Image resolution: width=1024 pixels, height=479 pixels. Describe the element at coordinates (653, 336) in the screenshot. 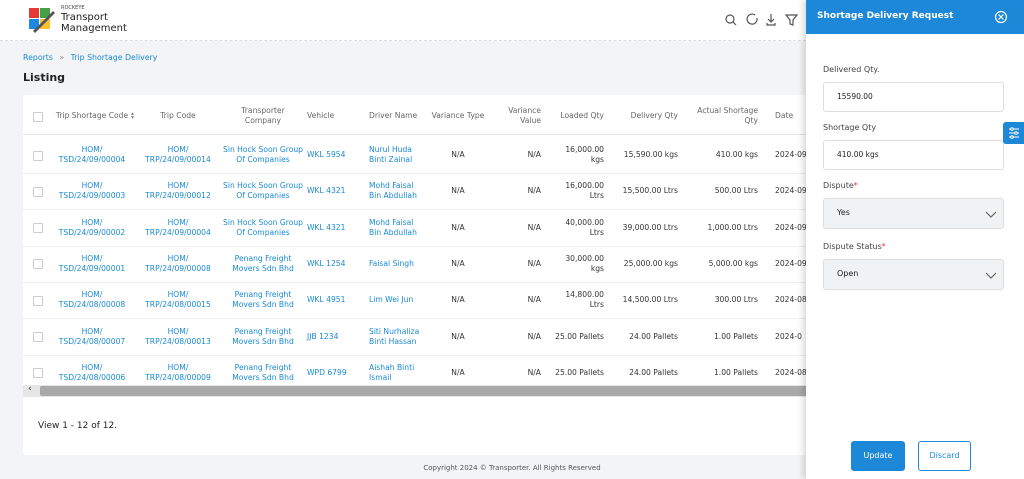

I see `cell-line: 24.00 Pallets` at that location.